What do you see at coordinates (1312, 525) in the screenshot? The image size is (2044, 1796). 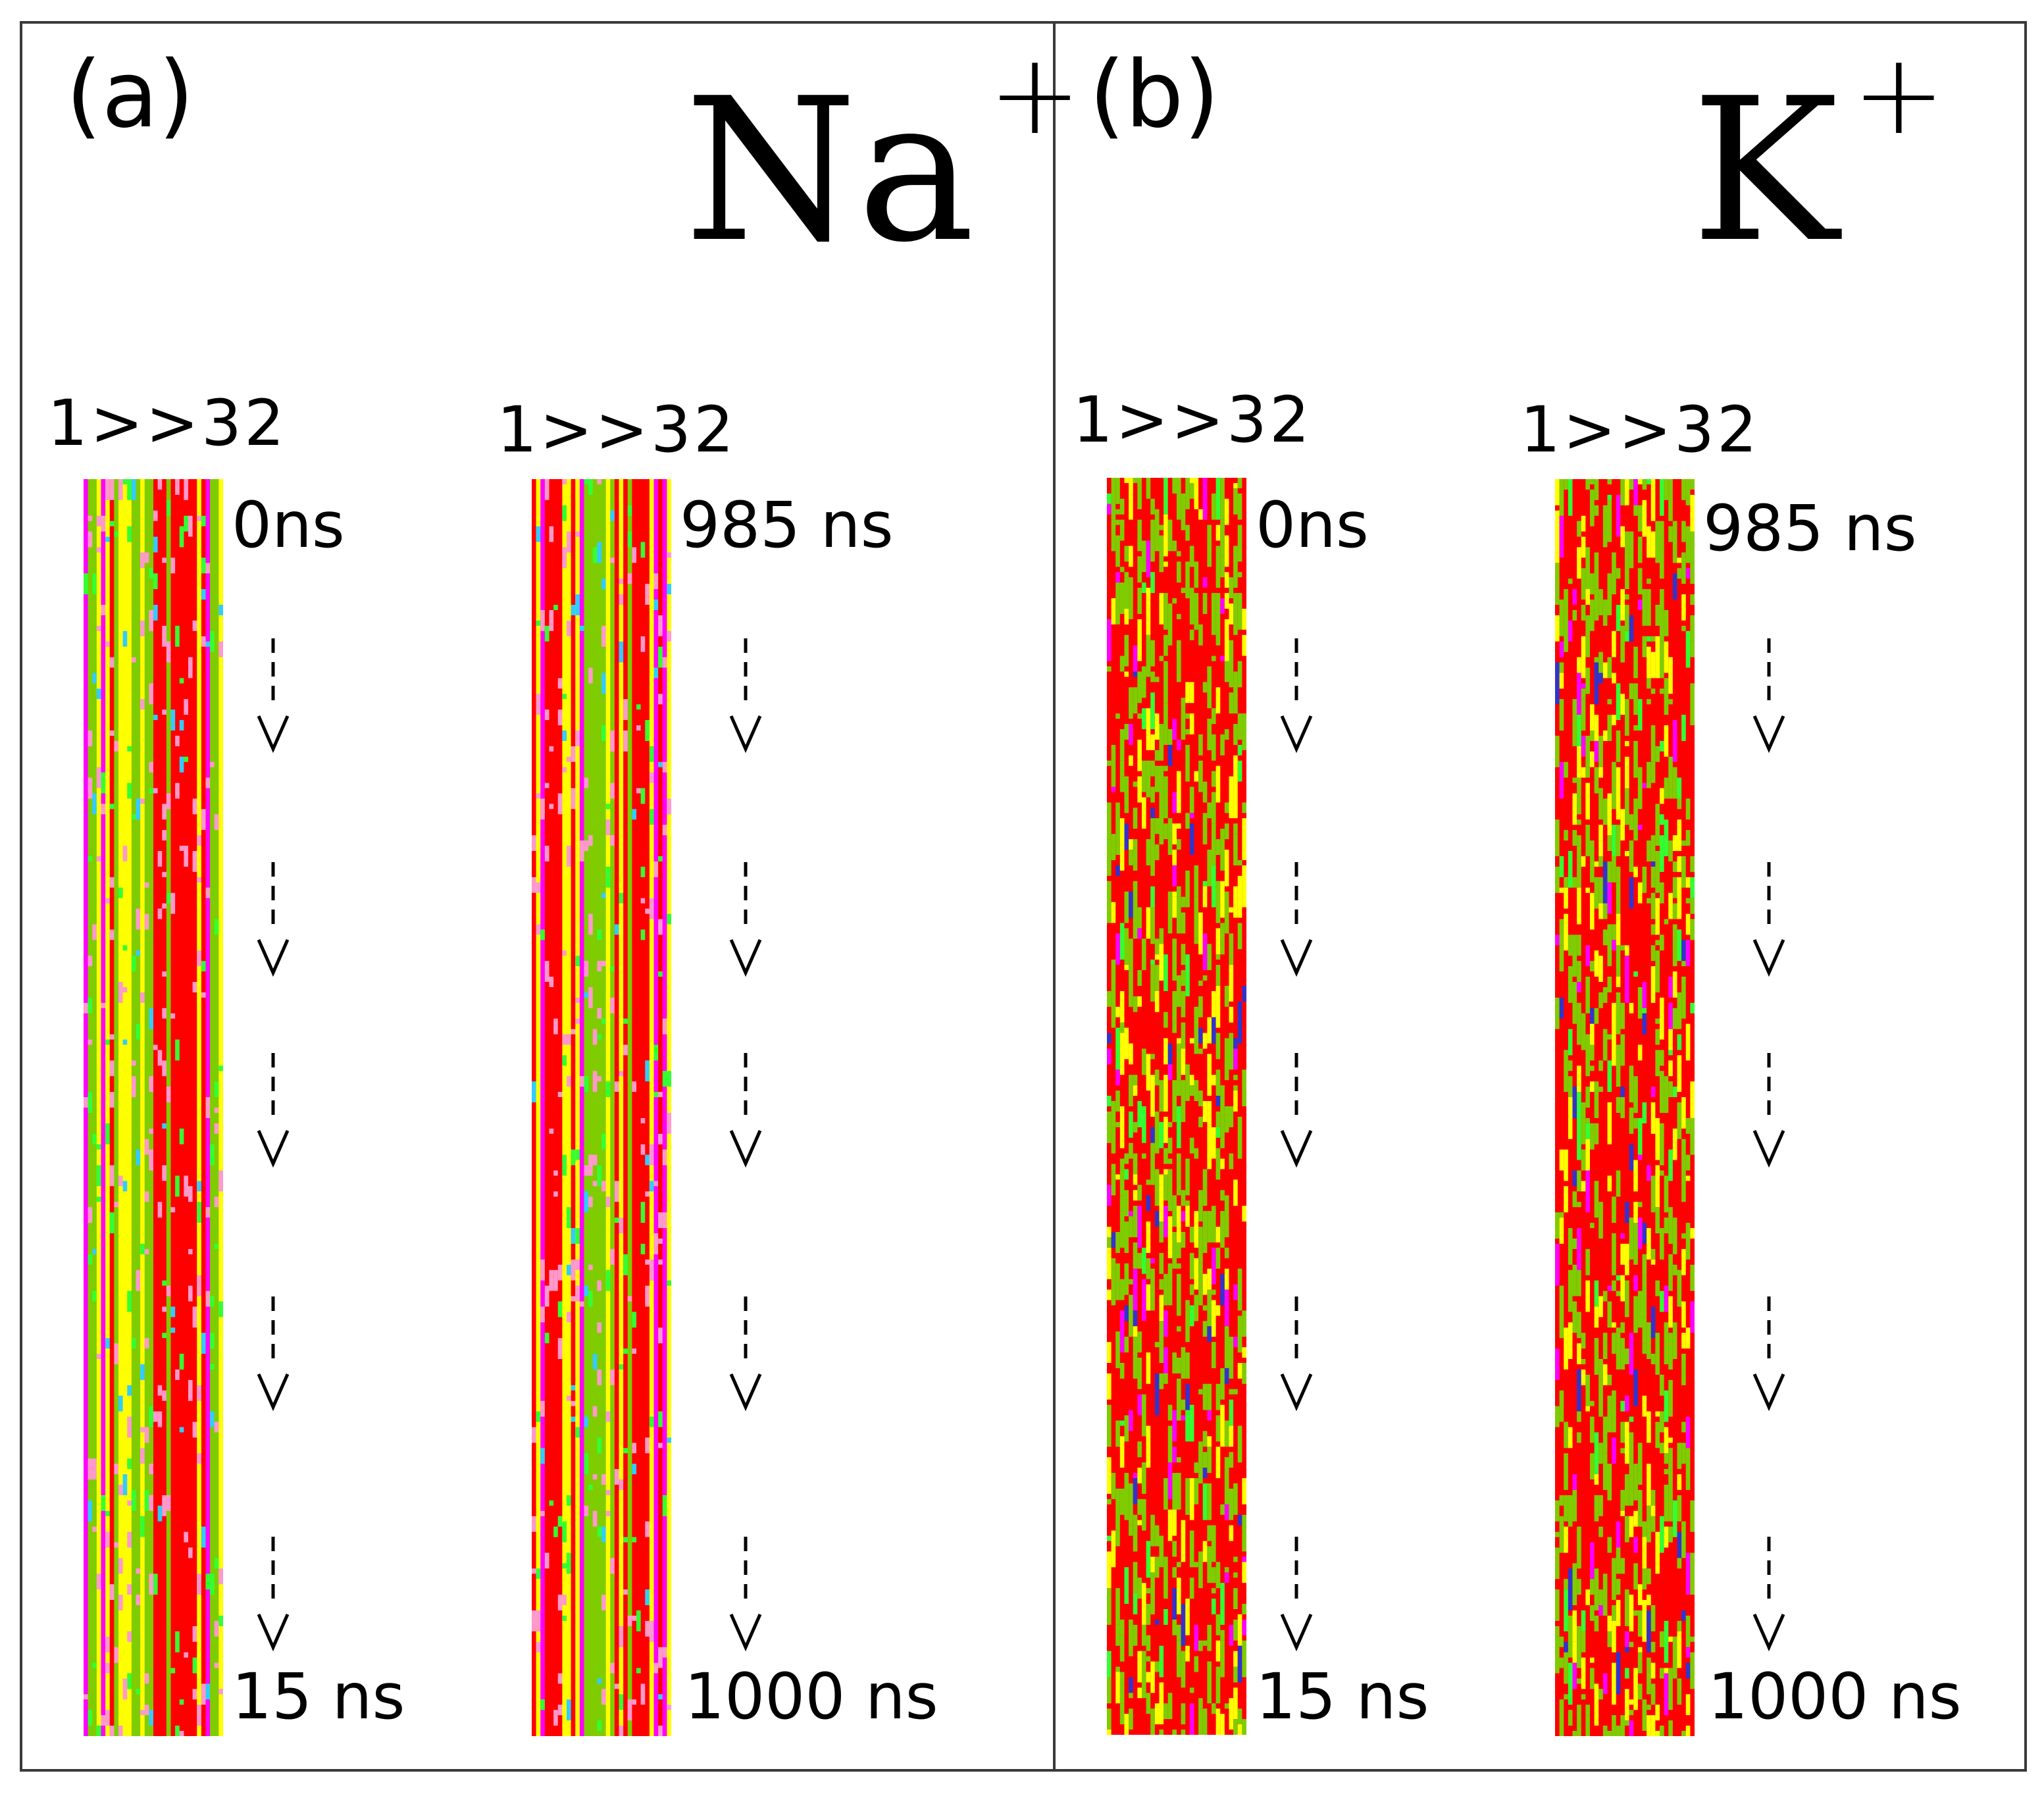 I see `panel-b-strip-1-start-time: 0ns` at bounding box center [1312, 525].